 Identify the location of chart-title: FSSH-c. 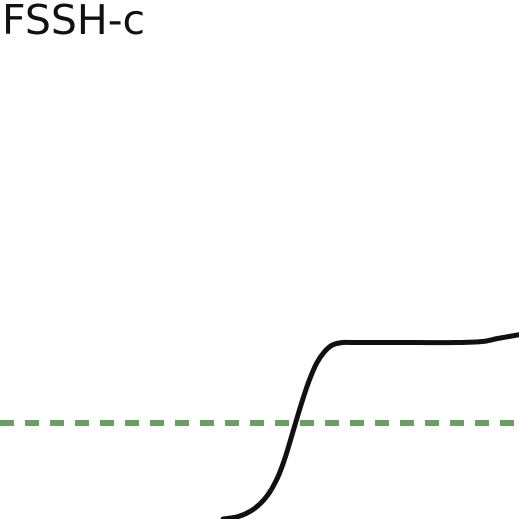
(74, 22).